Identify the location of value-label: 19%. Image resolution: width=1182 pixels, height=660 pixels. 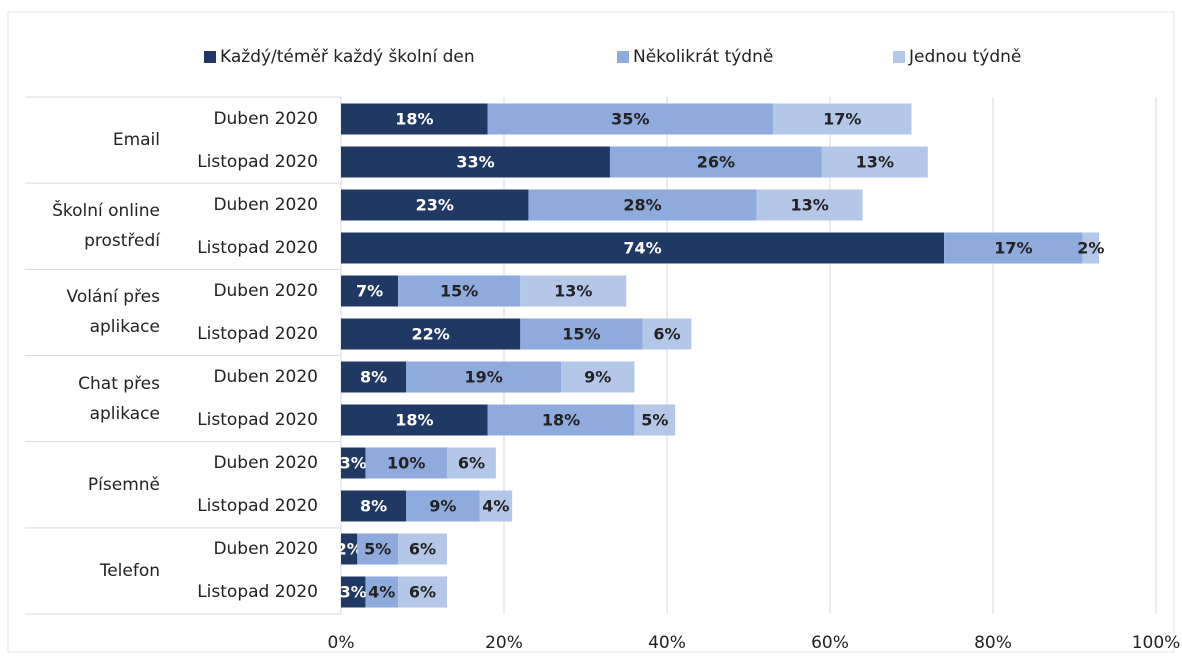
(483, 377).